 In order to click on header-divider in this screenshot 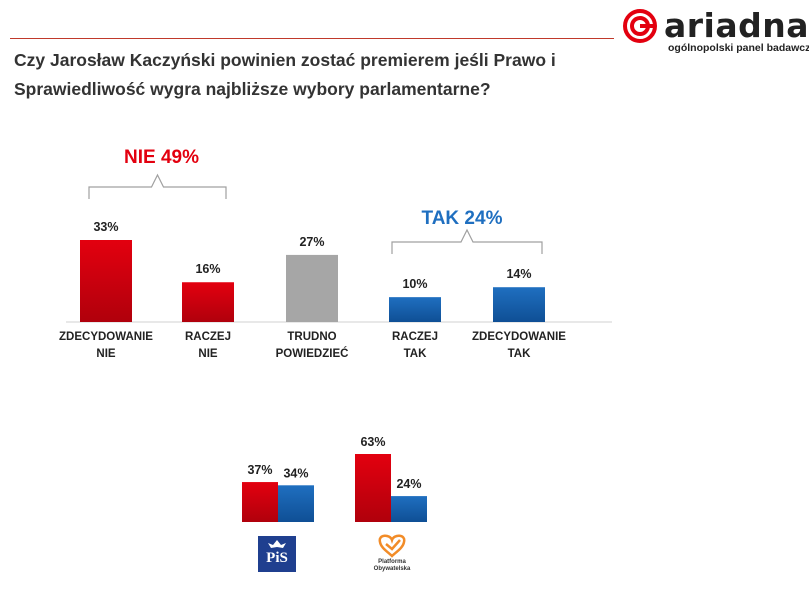, I will do `click(312, 38)`.